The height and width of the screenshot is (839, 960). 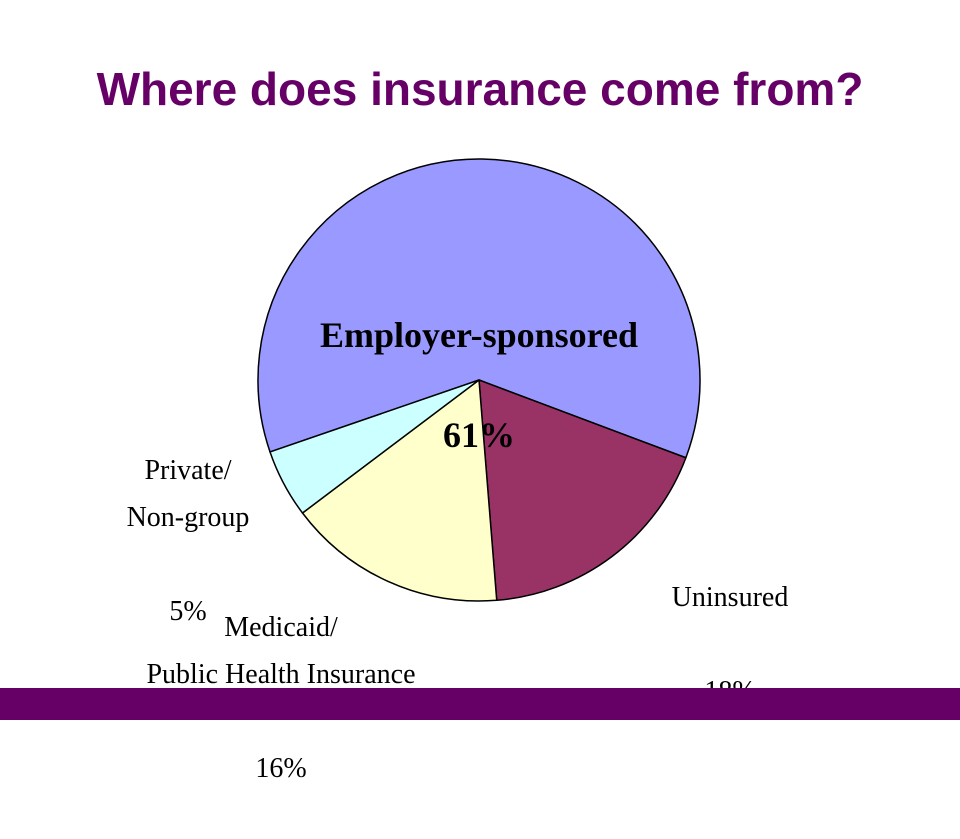 What do you see at coordinates (480, 704) in the screenshot?
I see `footer-bar` at bounding box center [480, 704].